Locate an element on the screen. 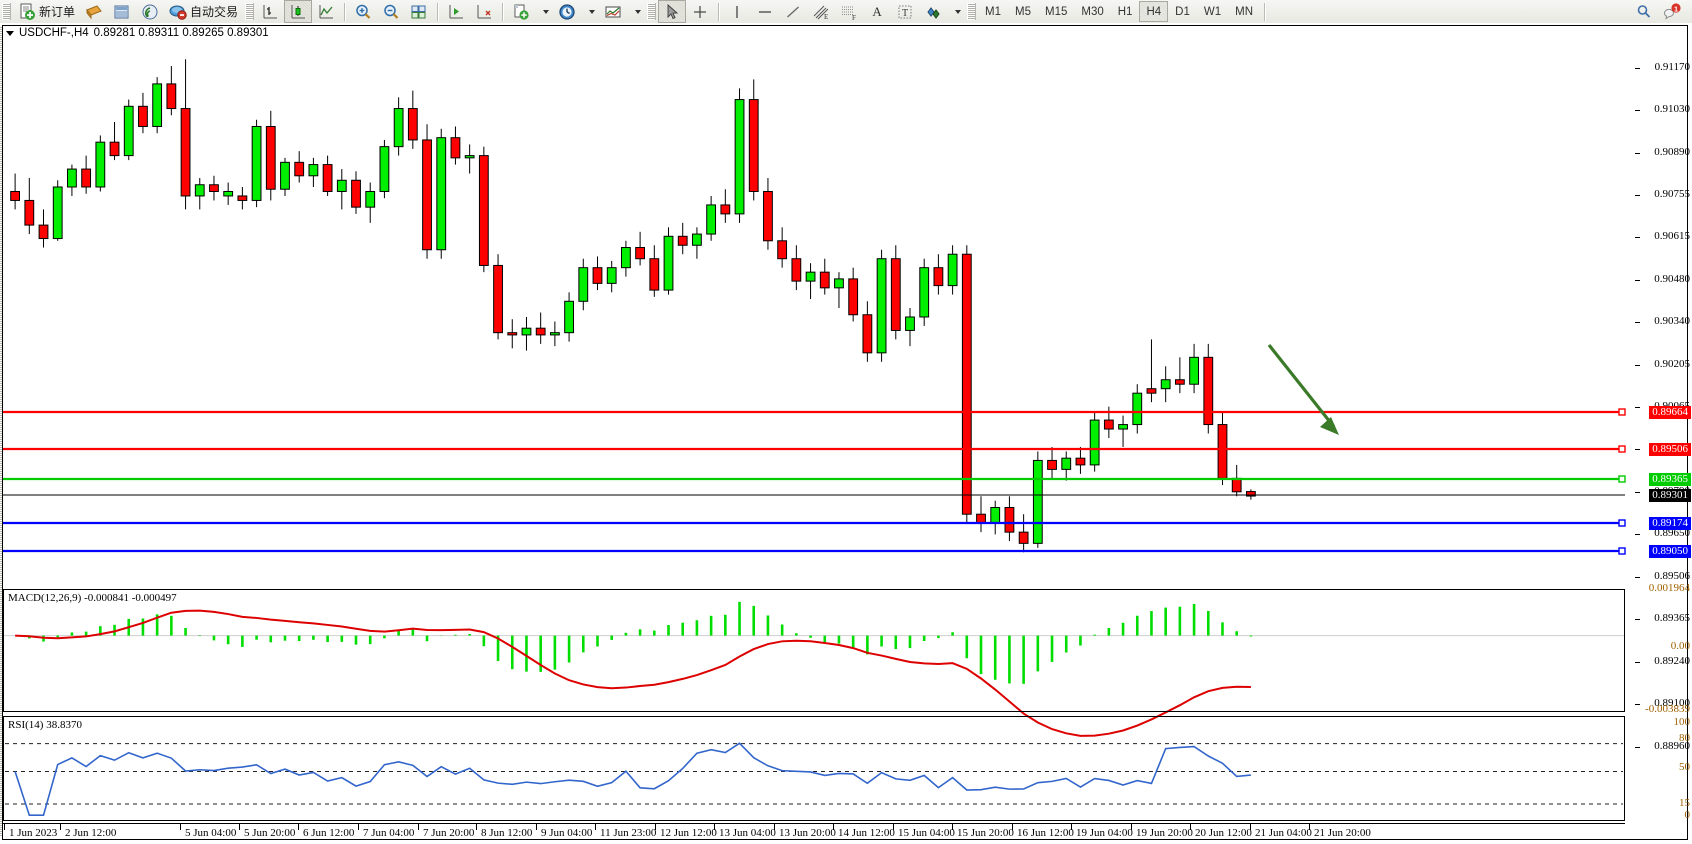  timeframe-m5: M5 is located at coordinates (1023, 11).